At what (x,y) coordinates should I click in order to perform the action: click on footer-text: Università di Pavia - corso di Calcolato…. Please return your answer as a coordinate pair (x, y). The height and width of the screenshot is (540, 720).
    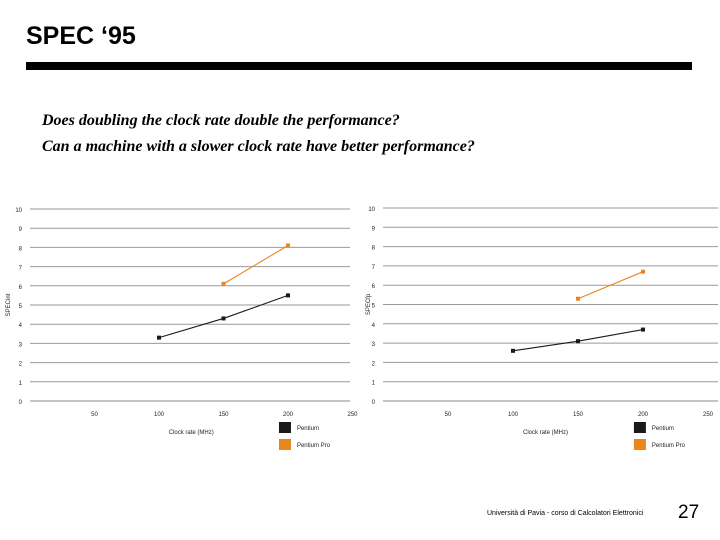
    Looking at the image, I should click on (565, 513).